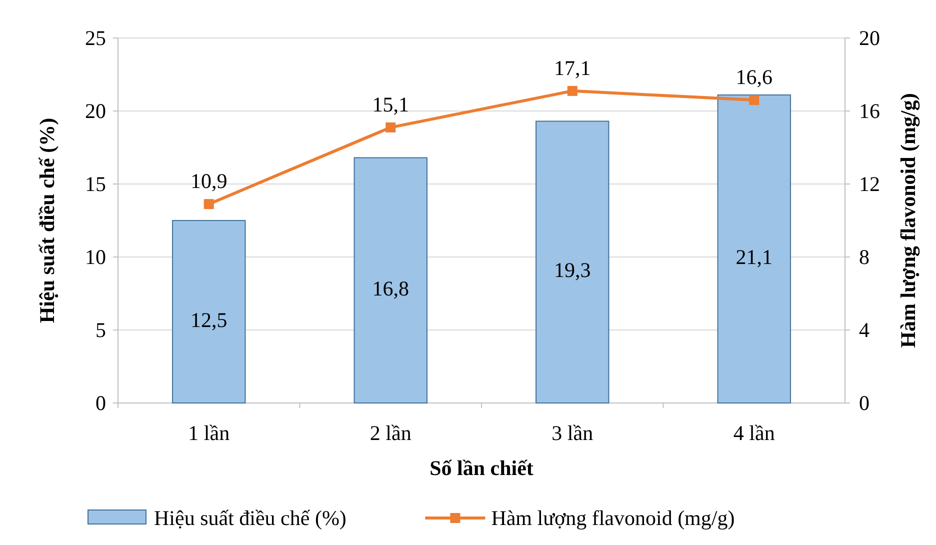 This screenshot has height=545, width=936. I want to click on y2-tick-label: 0, so click(864, 403).